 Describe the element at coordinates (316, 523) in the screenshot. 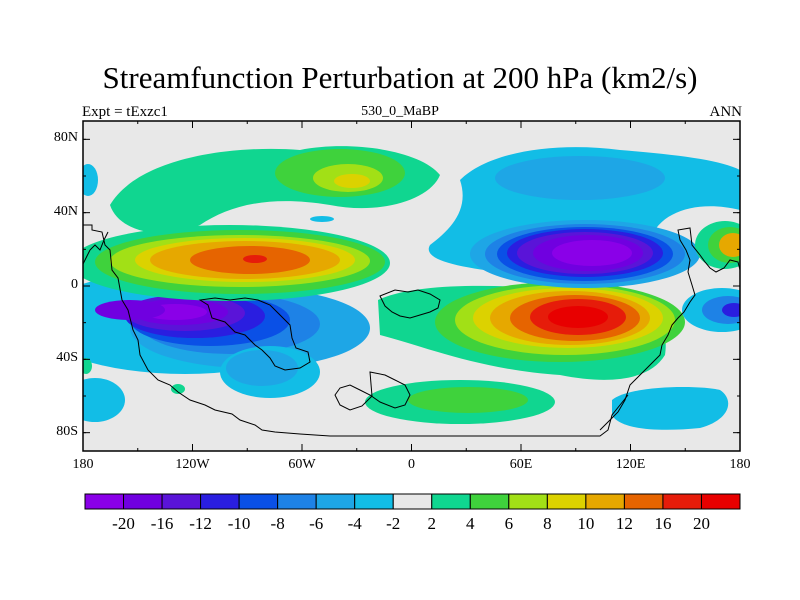

I see `colorbar-label: -6` at that location.